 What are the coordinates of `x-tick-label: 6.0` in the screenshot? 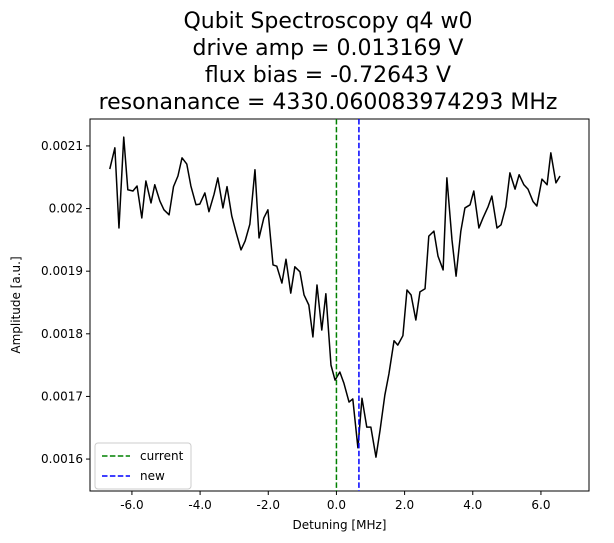 It's located at (540, 505).